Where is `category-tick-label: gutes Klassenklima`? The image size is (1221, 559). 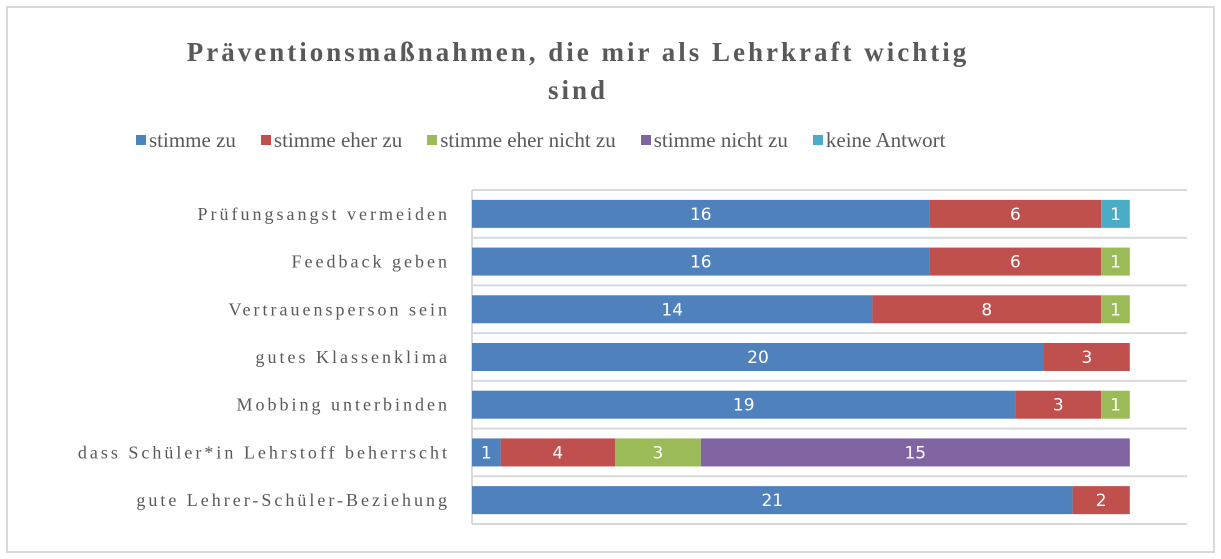 category-tick-label: gutes Klassenklima is located at coordinates (353, 357).